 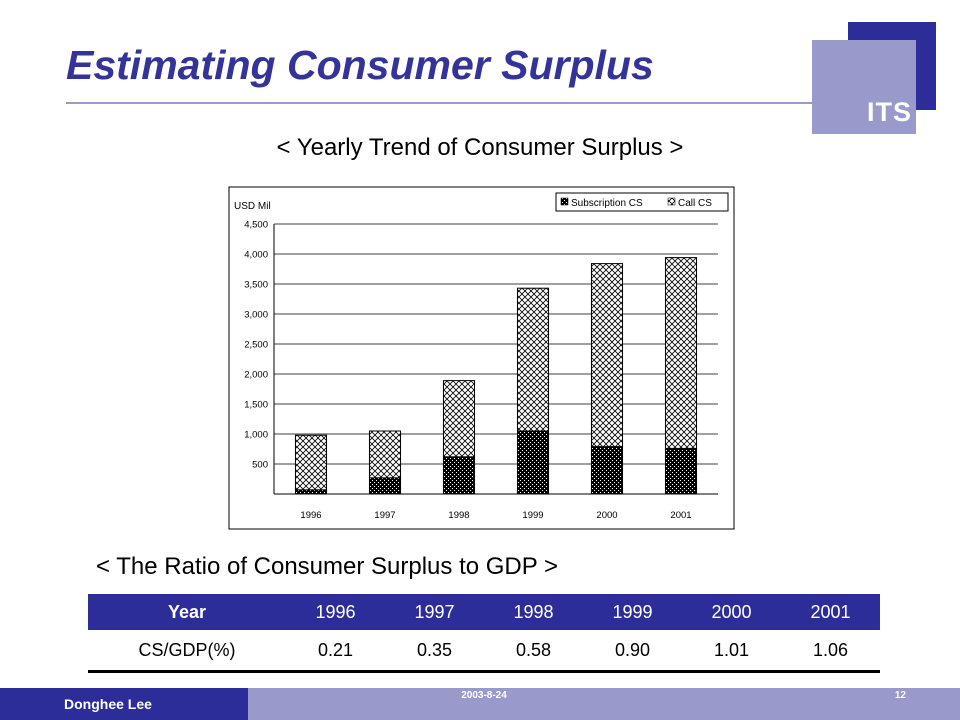 I want to click on y-tick-label: 3,500, so click(x=256, y=285).